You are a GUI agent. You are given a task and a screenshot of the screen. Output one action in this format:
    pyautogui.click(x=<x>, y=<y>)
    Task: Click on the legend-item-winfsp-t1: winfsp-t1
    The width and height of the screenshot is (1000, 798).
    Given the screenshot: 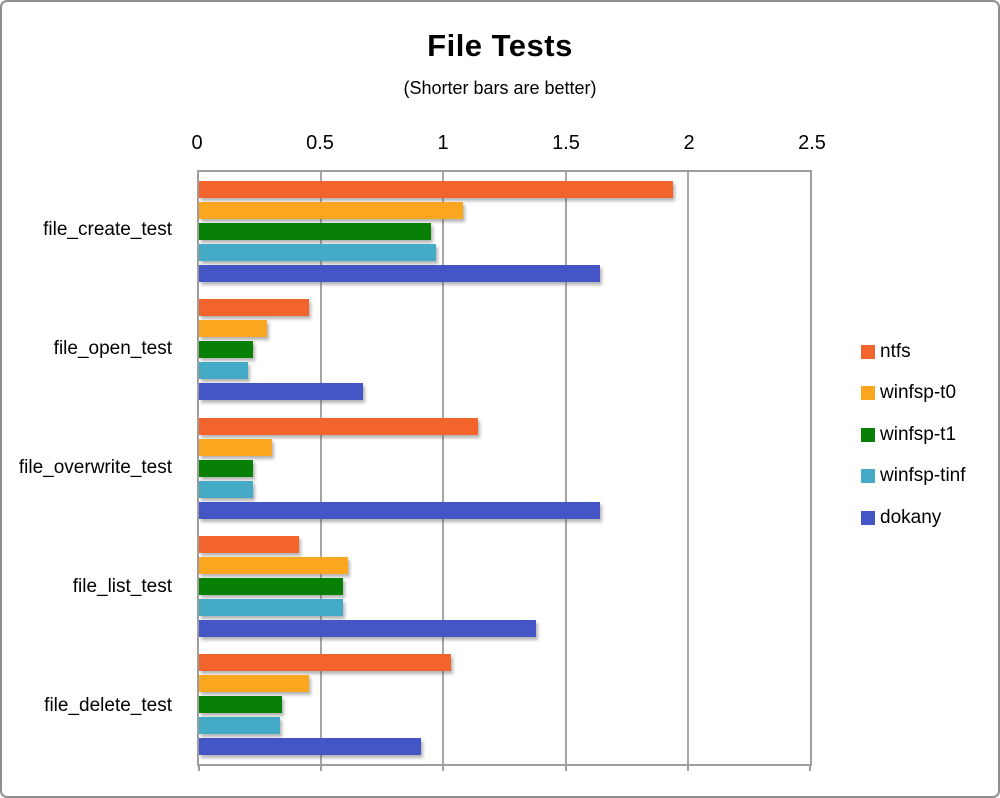 What is the action you would take?
    pyautogui.click(x=913, y=435)
    